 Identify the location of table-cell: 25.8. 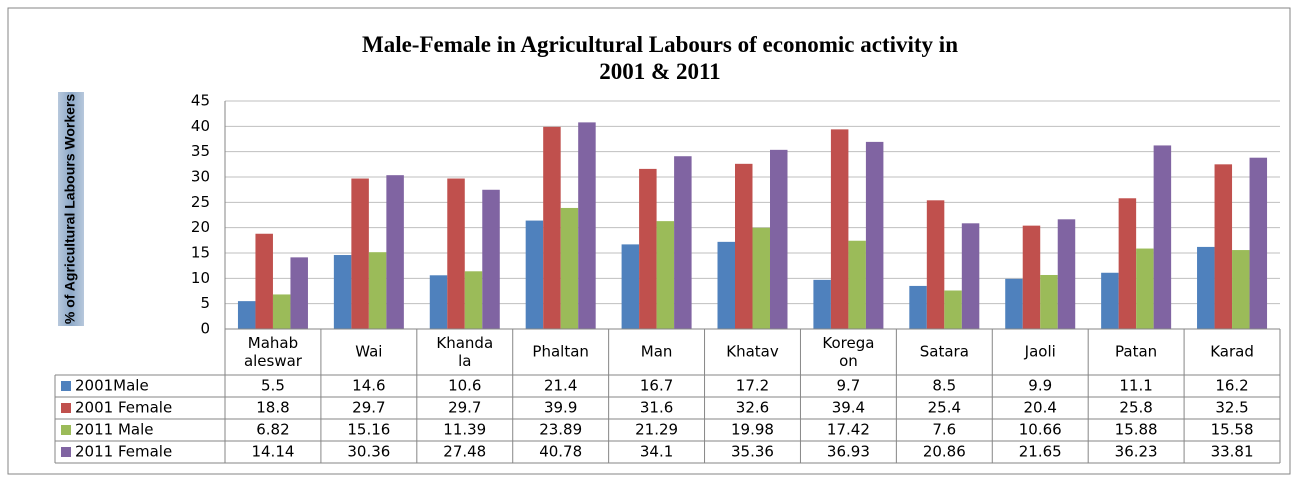
(1135, 408).